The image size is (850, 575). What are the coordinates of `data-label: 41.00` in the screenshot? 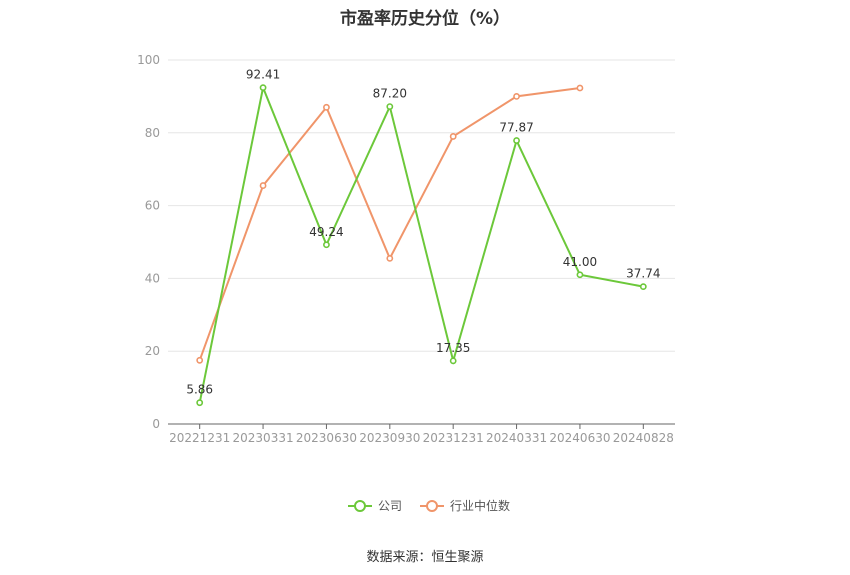 It's located at (580, 262).